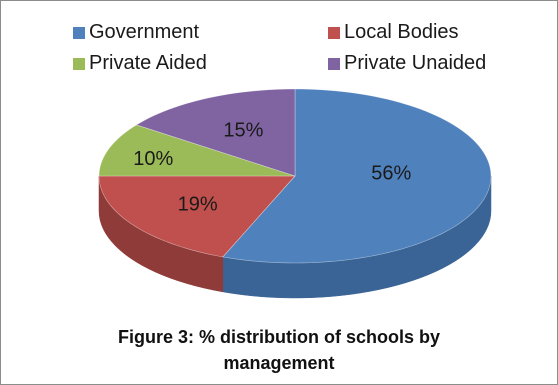 The width and height of the screenshot is (558, 385). I want to click on pie-slice-private-unaided, so click(215, 132).